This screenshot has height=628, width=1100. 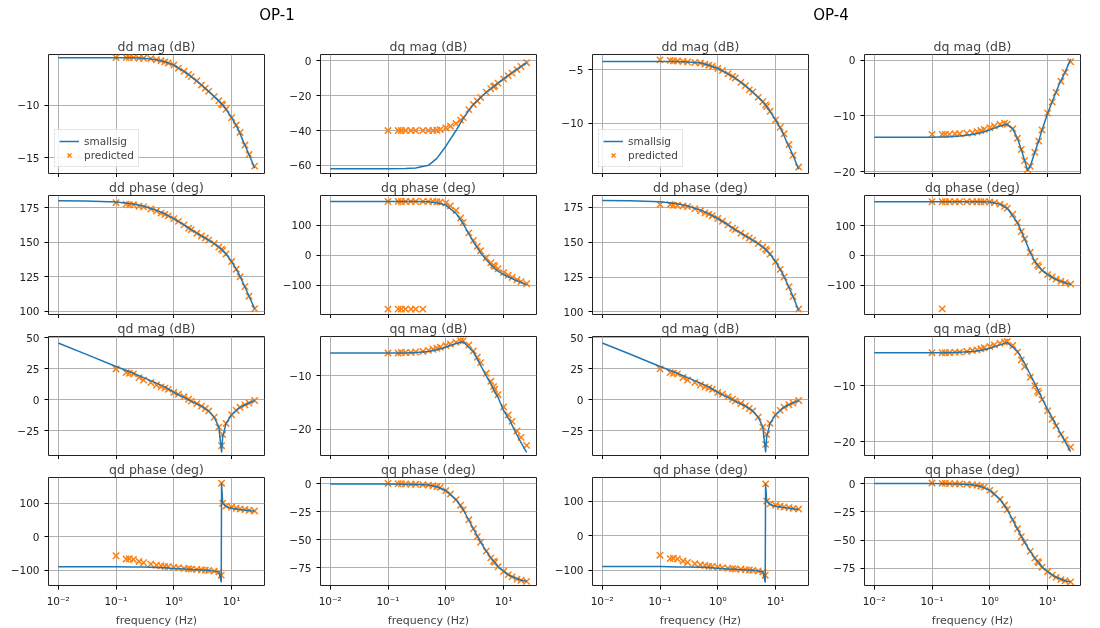 I want to click on y-tick-label: −60, so click(x=300, y=165).